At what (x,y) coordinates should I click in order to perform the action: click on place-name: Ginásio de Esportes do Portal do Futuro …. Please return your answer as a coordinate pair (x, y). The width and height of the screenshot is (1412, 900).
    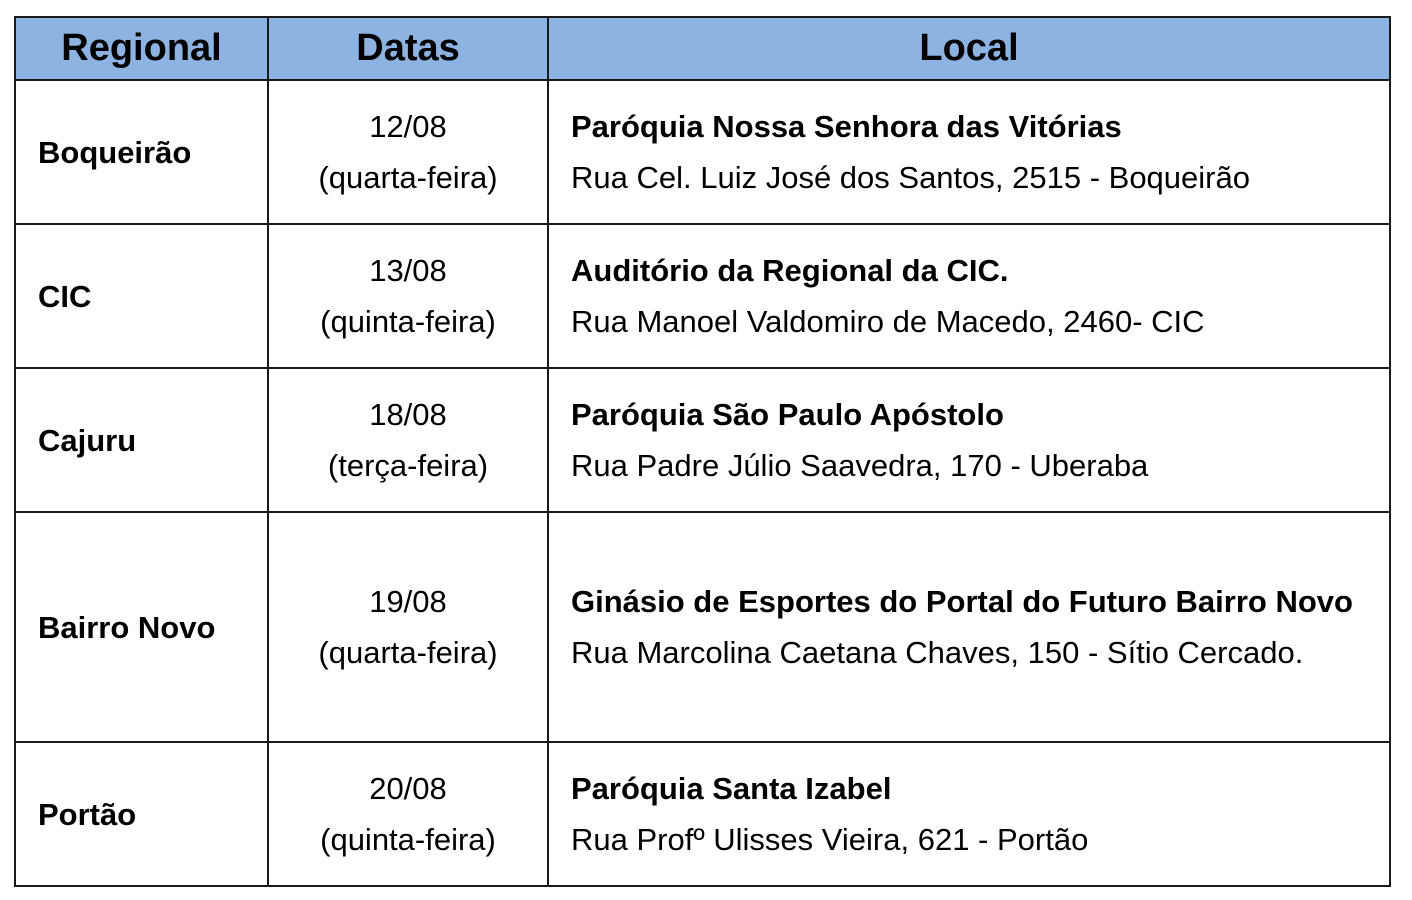
    Looking at the image, I should click on (962, 601).